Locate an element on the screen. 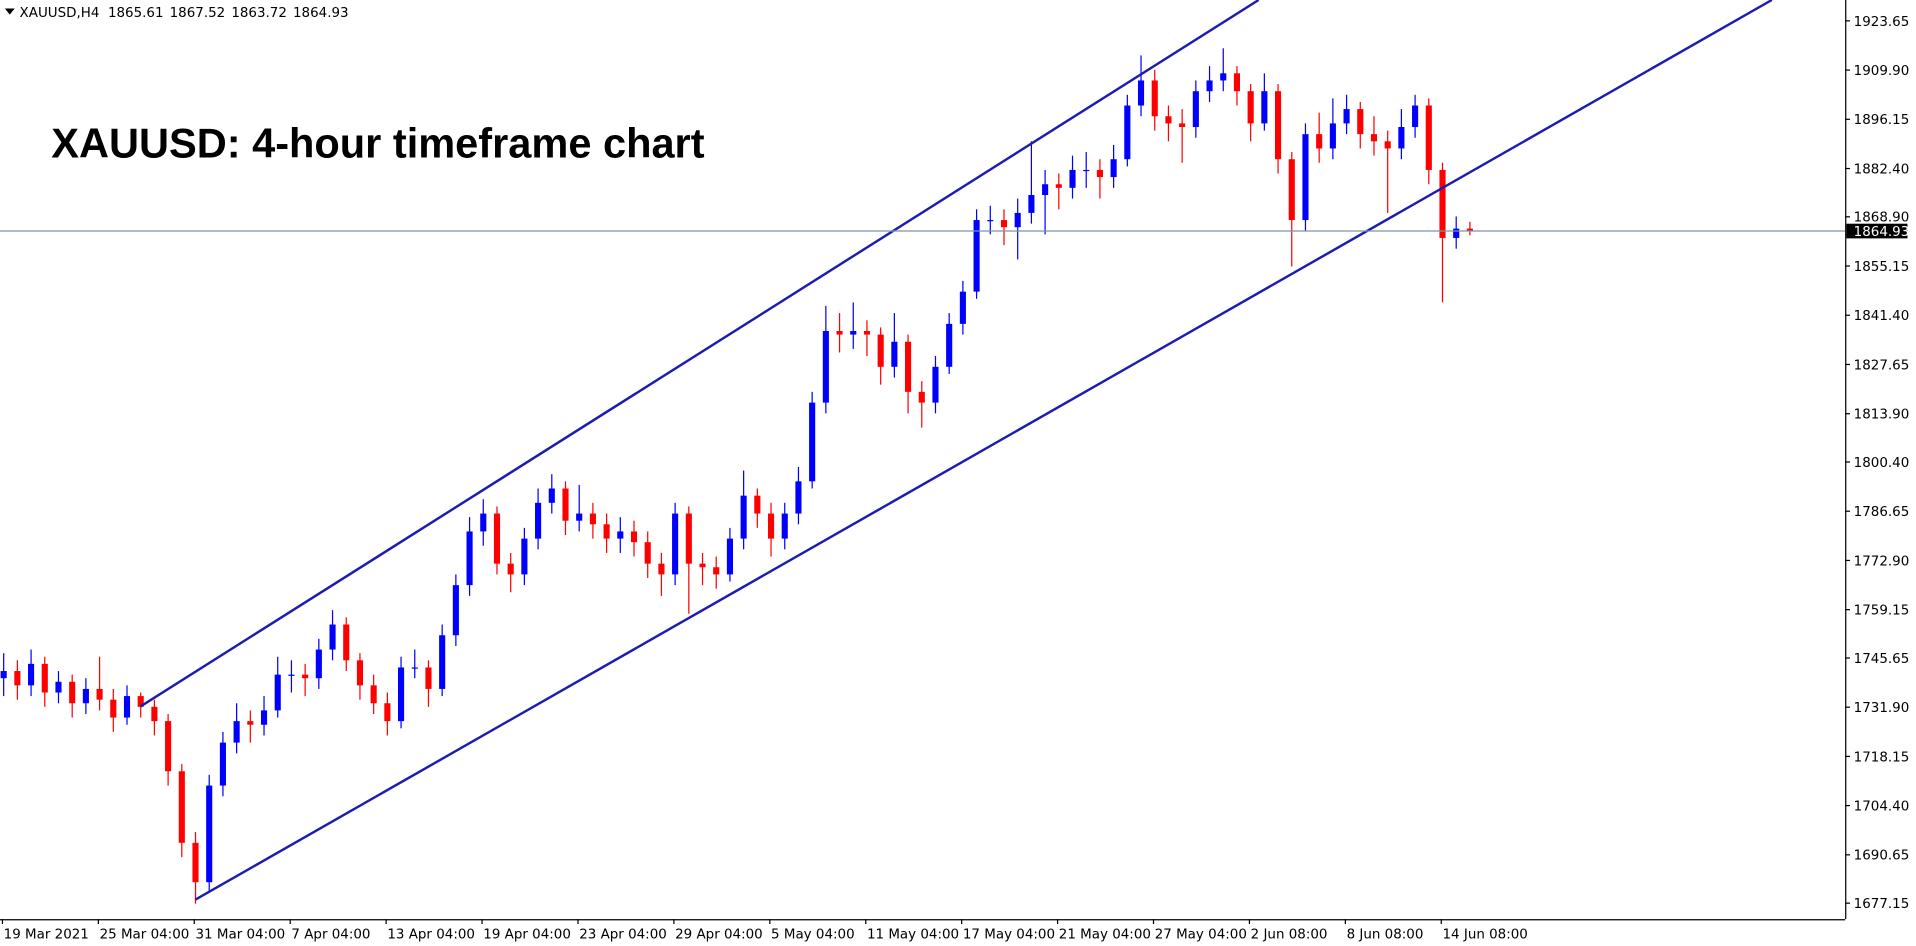  y-tick-label: 1759.15 is located at coordinates (1882, 611).